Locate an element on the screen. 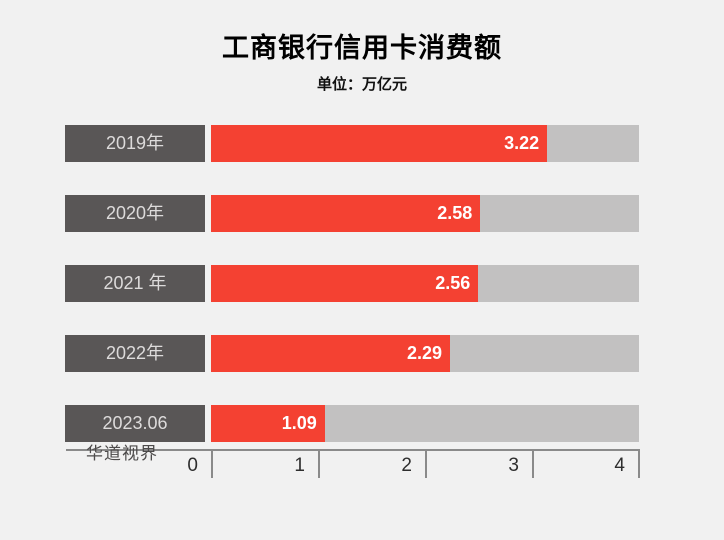 The height and width of the screenshot is (540, 724). bar-track: 1.09 is located at coordinates (425, 423).